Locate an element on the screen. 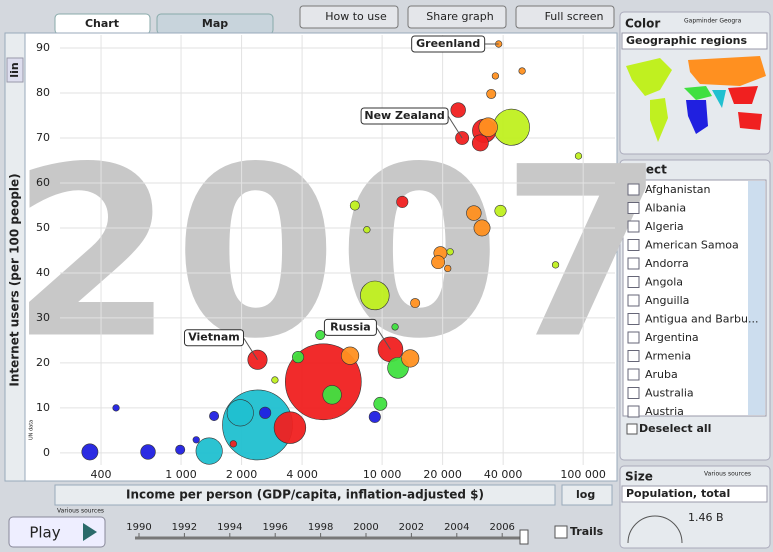 The image size is (773, 552). size-legend-arc is located at coordinates (655, 529).